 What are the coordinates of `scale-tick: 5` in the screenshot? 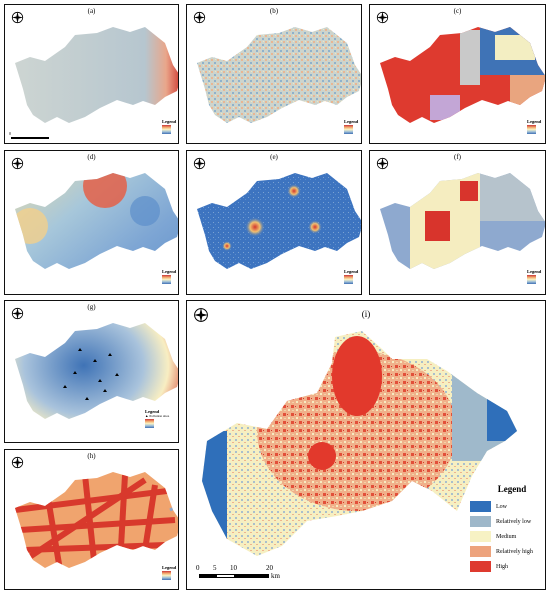 It's located at (215, 568).